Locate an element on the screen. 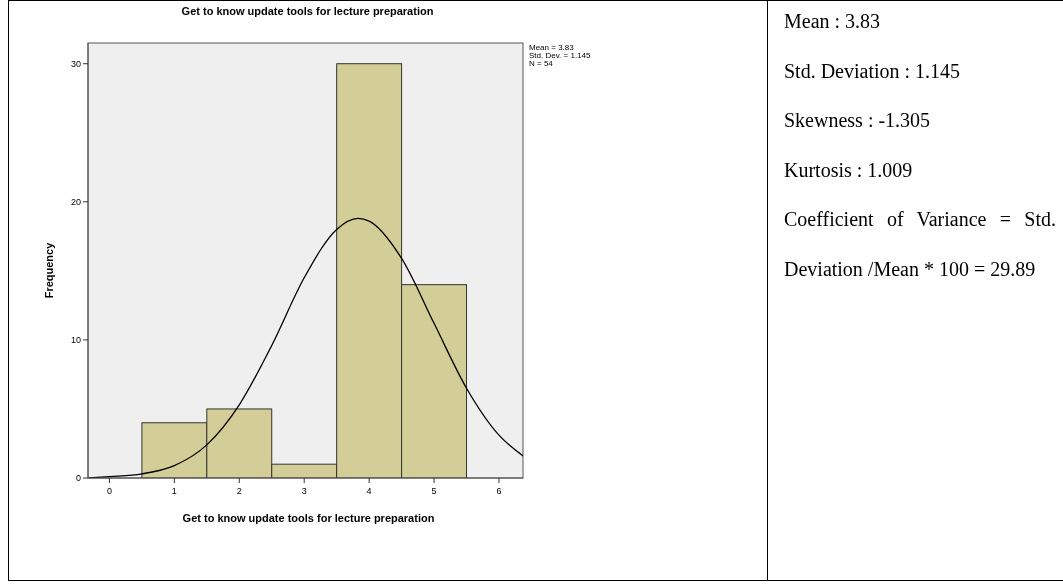 This screenshot has width=1063, height=584. x-tick-label: 2 is located at coordinates (239, 491).